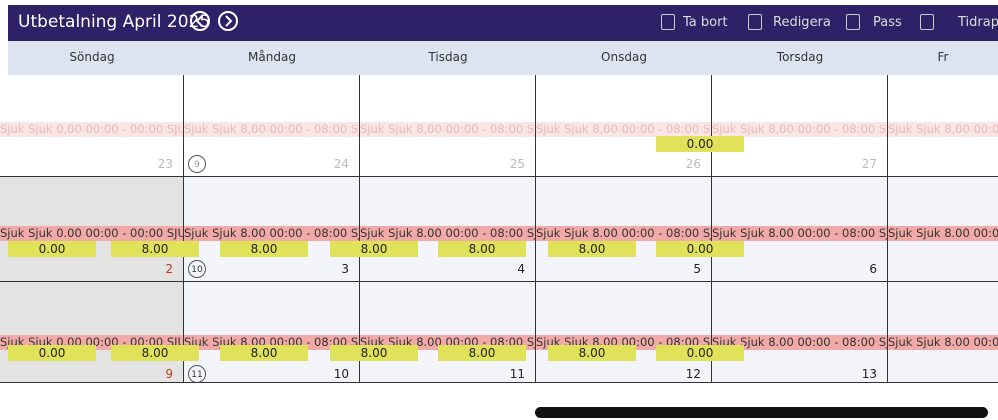 This screenshot has height=420, width=998. I want to click on prev-button, so click(200, 21).